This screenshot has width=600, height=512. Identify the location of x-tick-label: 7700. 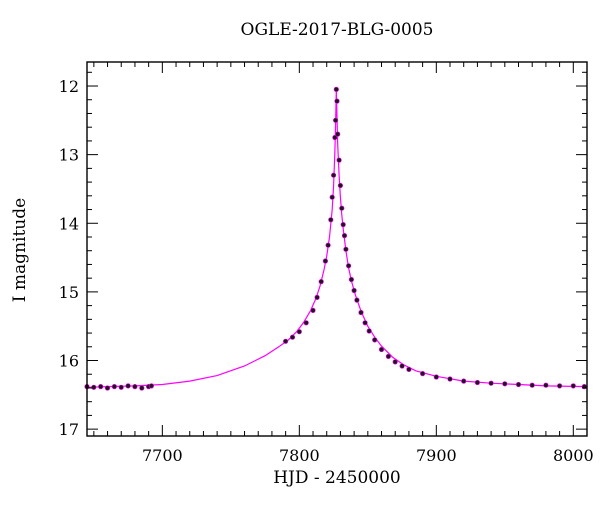
(162, 455).